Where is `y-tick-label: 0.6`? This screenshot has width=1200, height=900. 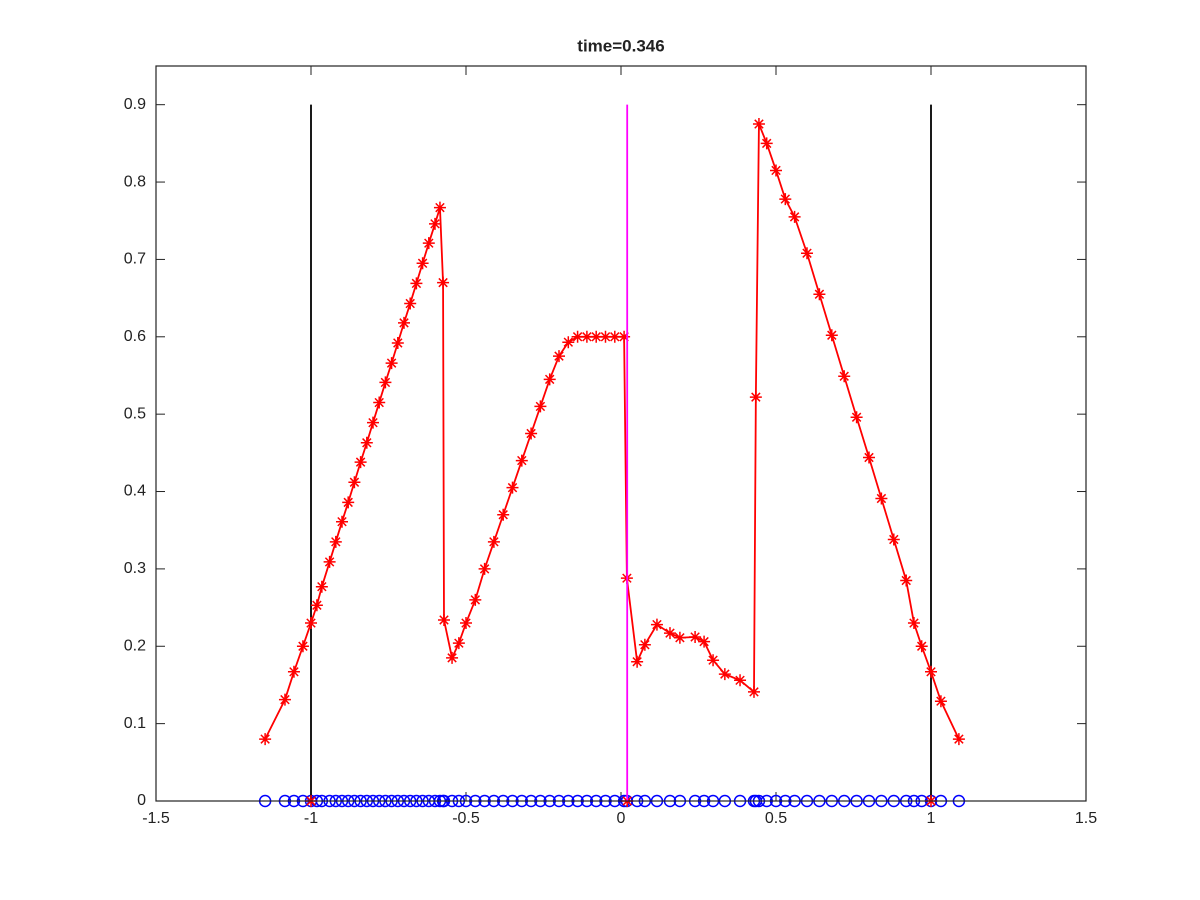
y-tick-label: 0.6 is located at coordinates (135, 336).